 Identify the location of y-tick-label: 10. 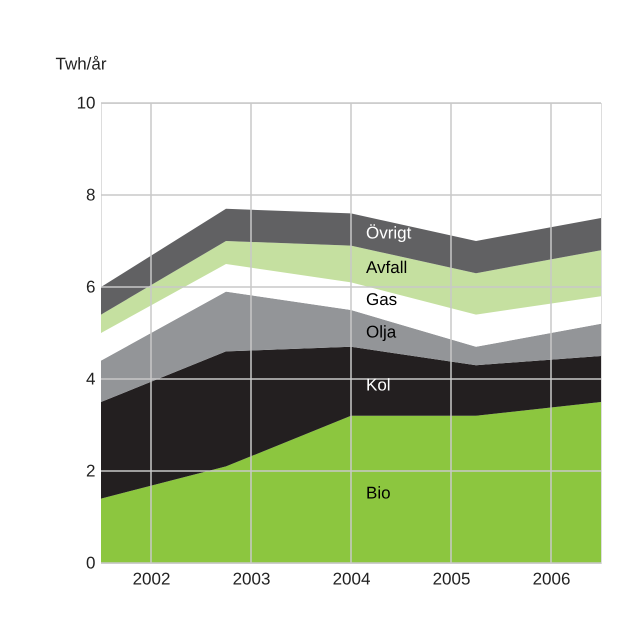
(86, 103).